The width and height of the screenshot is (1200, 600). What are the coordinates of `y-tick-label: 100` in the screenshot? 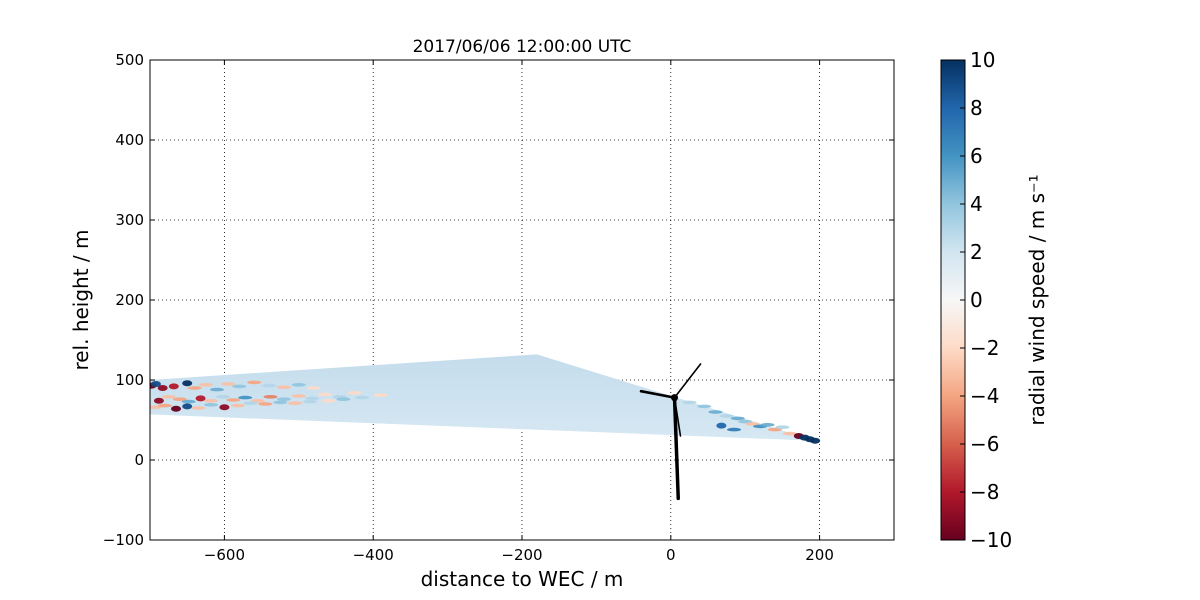 It's located at (129, 380).